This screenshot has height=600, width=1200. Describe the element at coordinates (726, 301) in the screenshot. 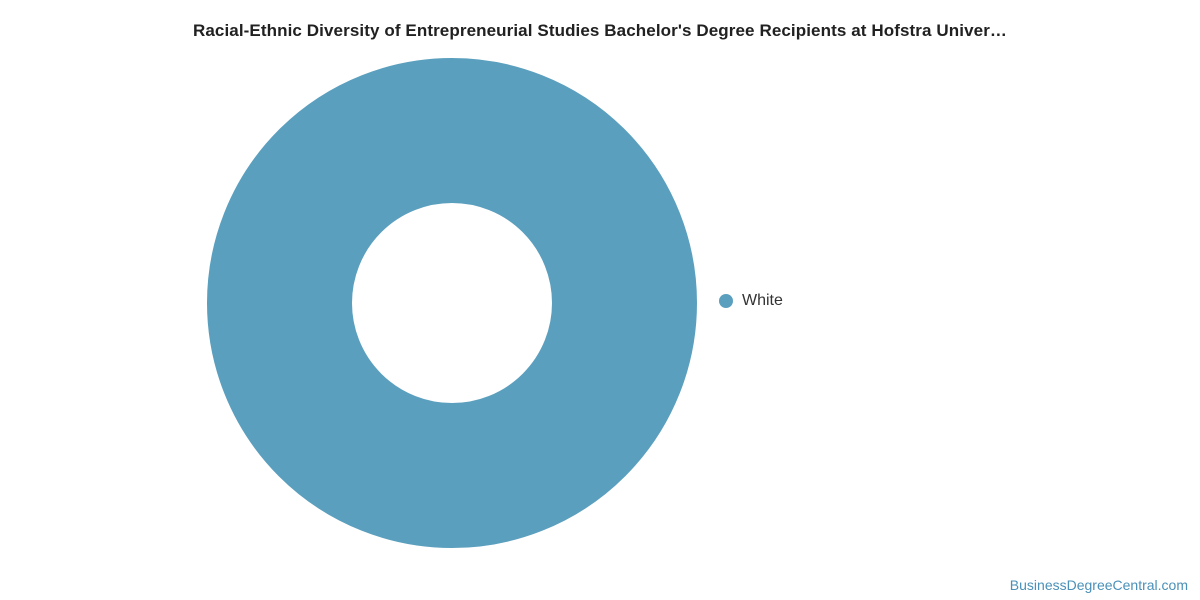

I see `legend-marker-icon` at that location.